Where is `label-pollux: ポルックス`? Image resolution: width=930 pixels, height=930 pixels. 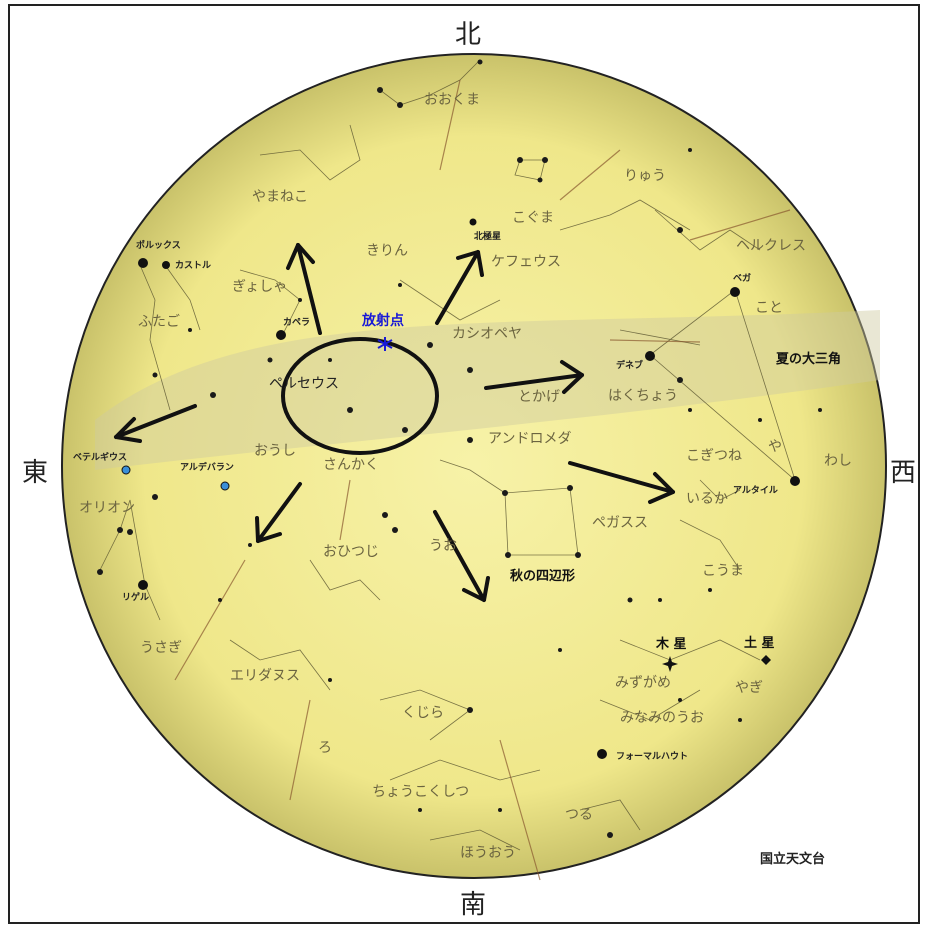
label-pollux: ポルックス is located at coordinates (158, 245).